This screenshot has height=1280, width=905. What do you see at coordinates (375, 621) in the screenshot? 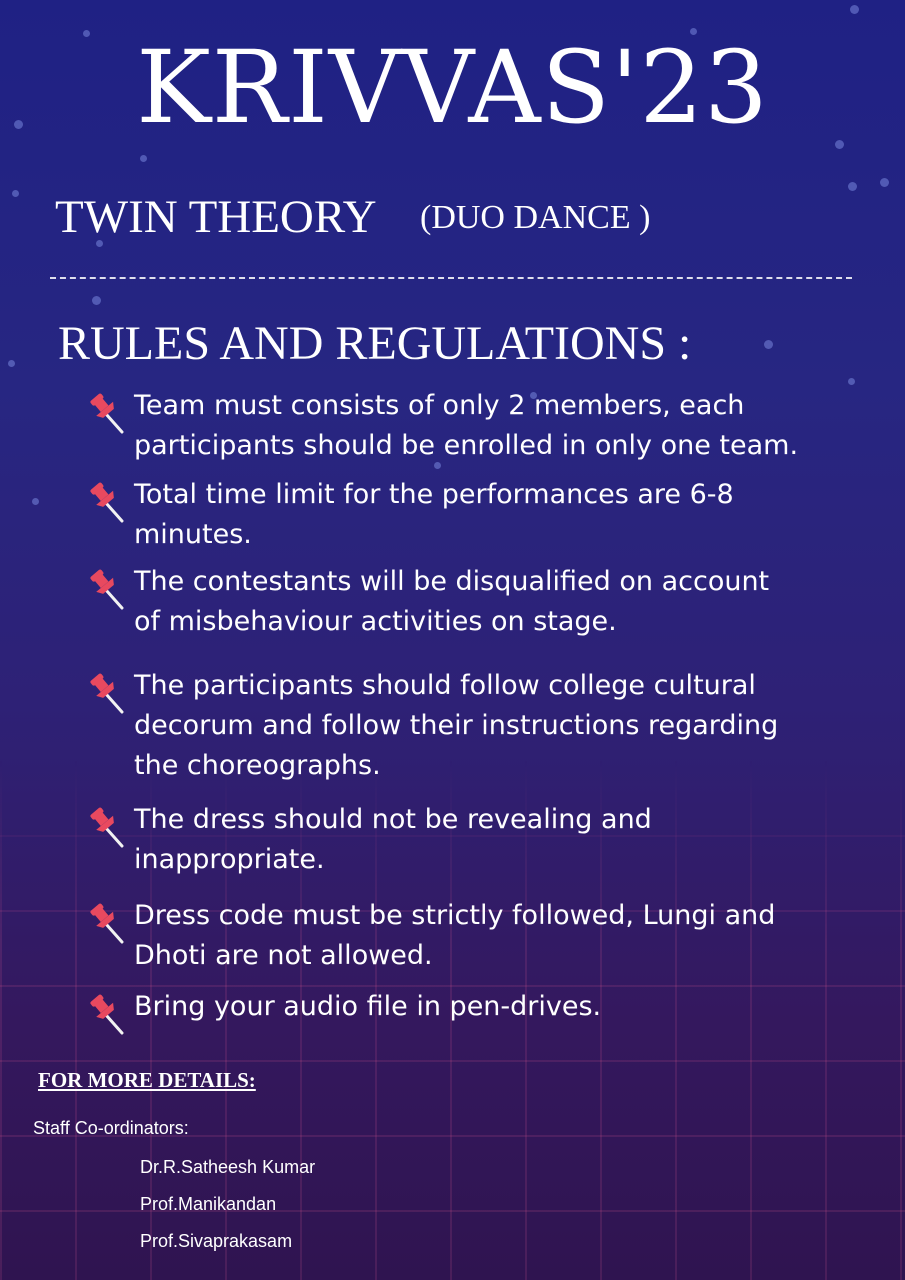
I see `rule-text-line: of misbehaviour activities on stage.` at bounding box center [375, 621].